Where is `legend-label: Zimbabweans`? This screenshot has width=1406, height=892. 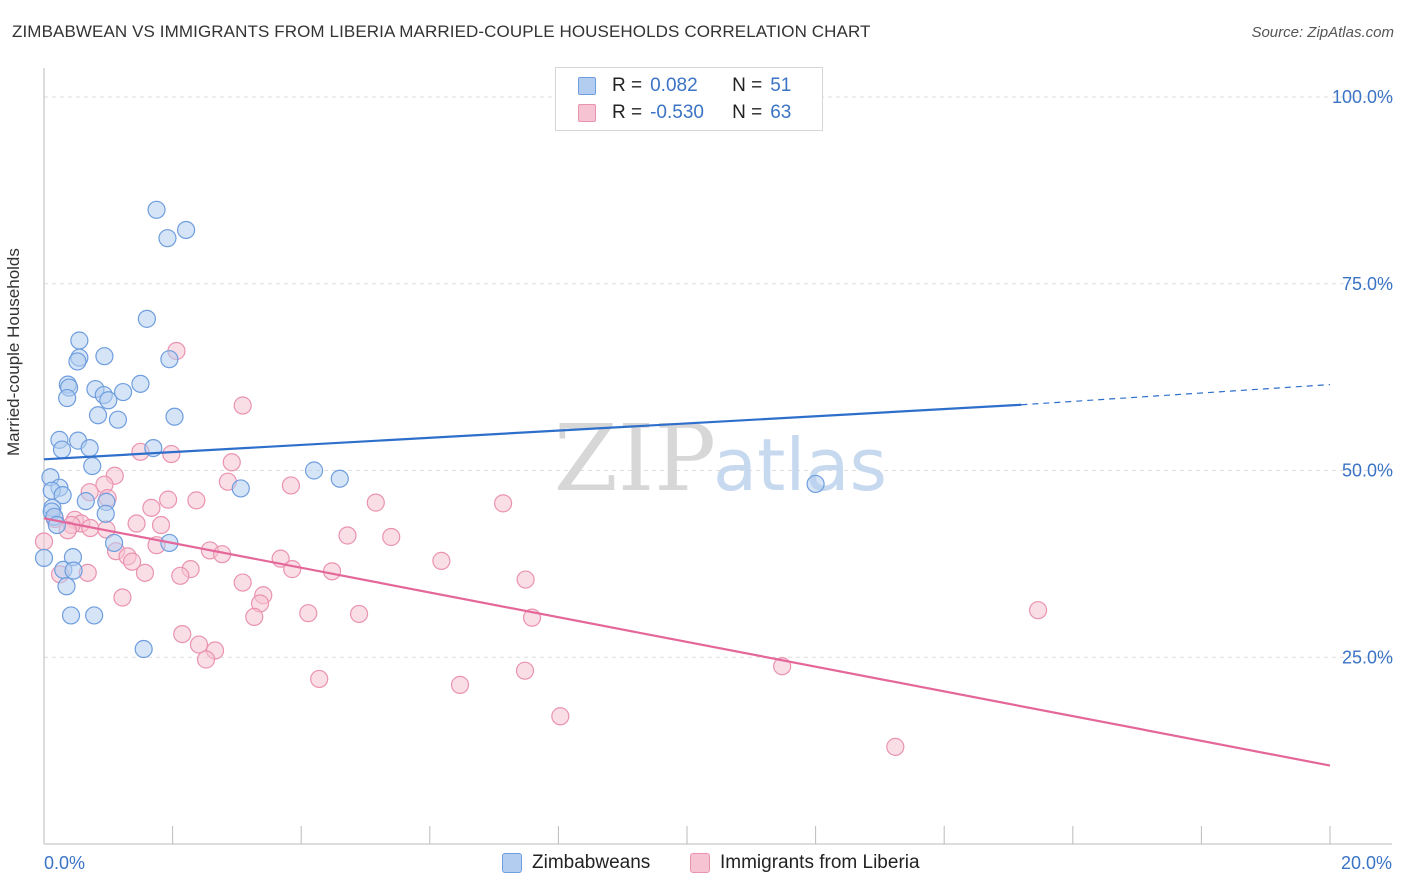 legend-label: Zimbabweans is located at coordinates (591, 862).